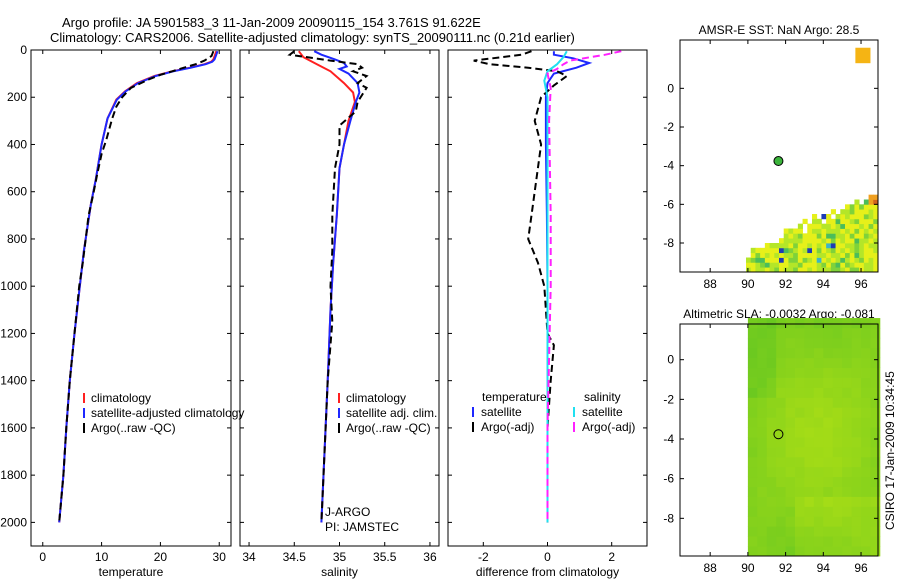 Image resolution: width=900 pixels, height=580 pixels. I want to click on annotation-pi: PI: JAMSTEC, so click(362, 527).